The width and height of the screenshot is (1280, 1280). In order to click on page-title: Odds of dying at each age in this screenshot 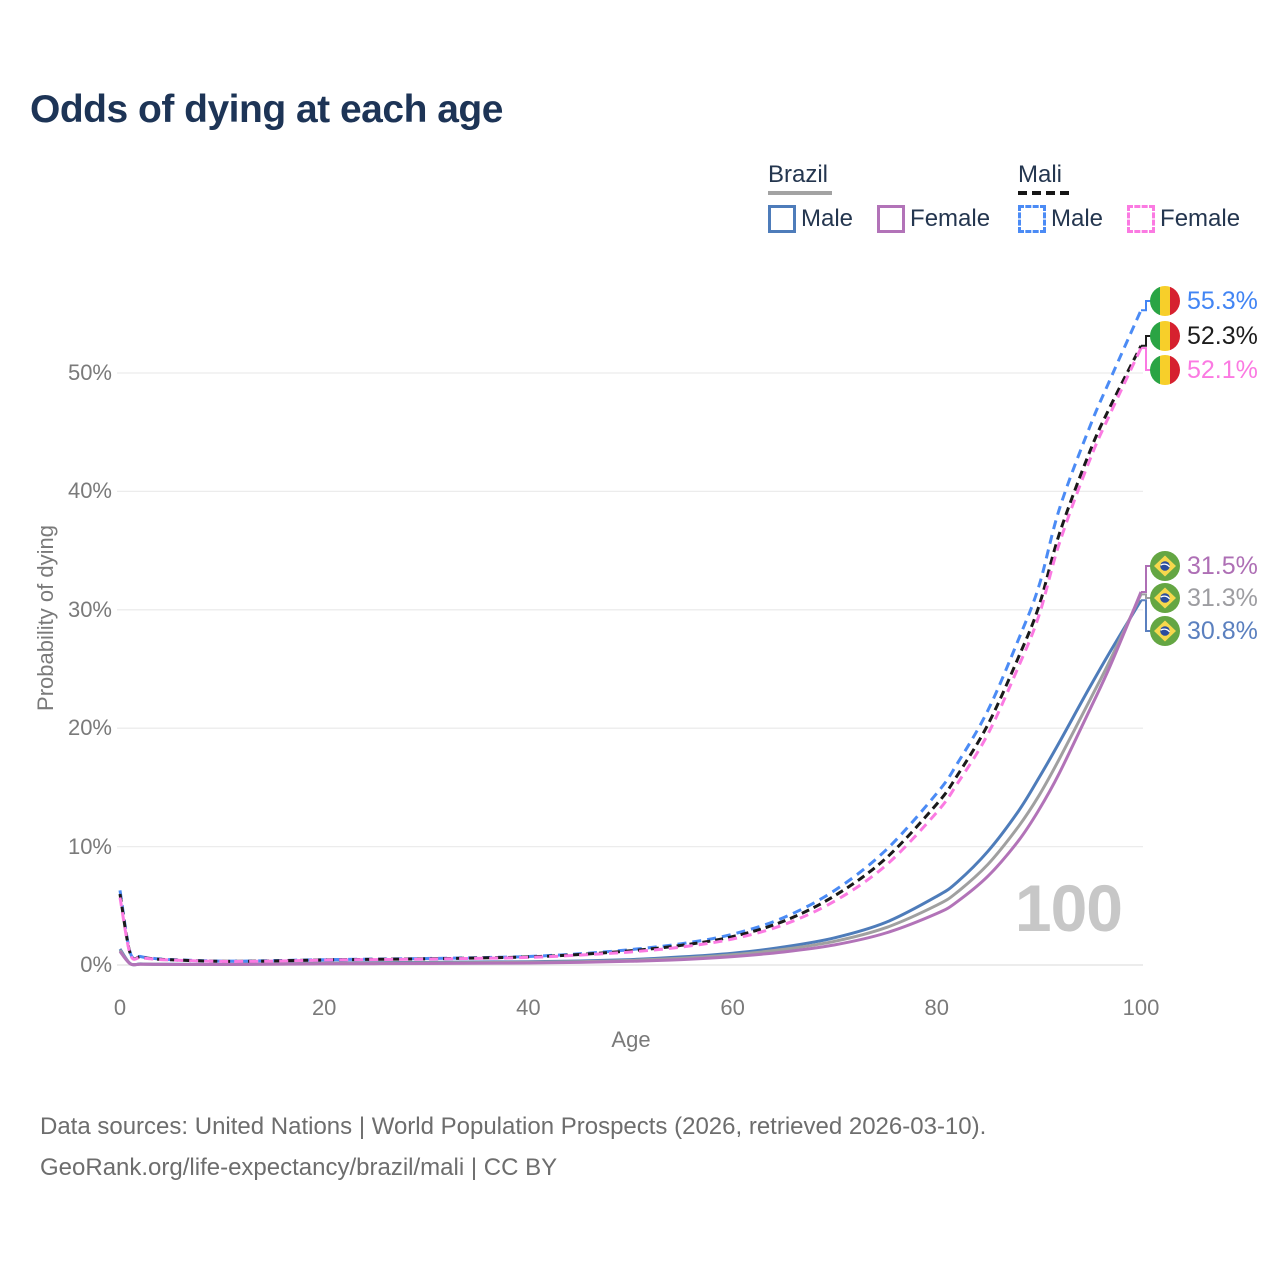, I will do `click(266, 109)`.